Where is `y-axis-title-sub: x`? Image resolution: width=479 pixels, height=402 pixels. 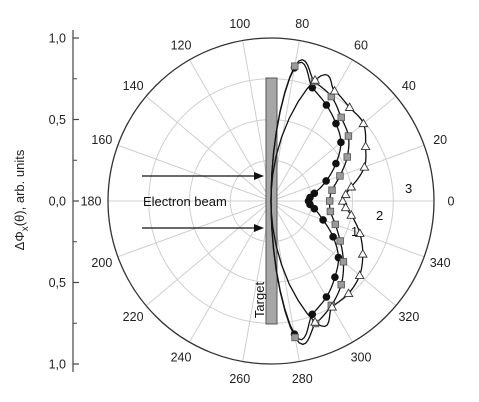 y-axis-title-sub: x is located at coordinates (25, 228).